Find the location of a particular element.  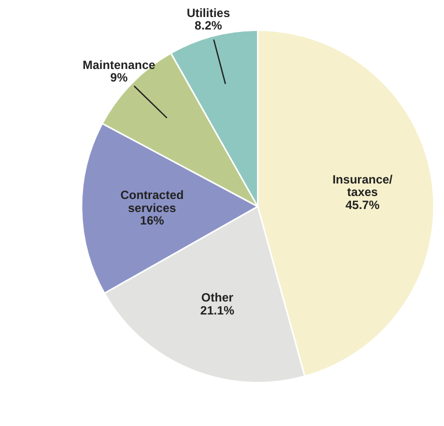

slice-label: Maintenance is located at coordinates (119, 65).